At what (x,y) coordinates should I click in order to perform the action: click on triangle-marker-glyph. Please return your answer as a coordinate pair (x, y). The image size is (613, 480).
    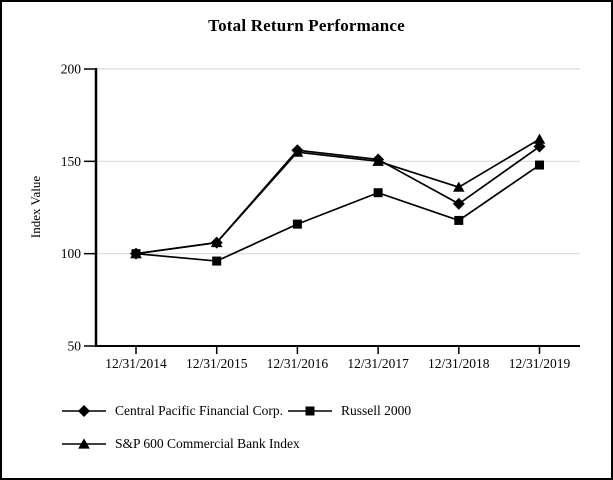
    Looking at the image, I should click on (84, 443).